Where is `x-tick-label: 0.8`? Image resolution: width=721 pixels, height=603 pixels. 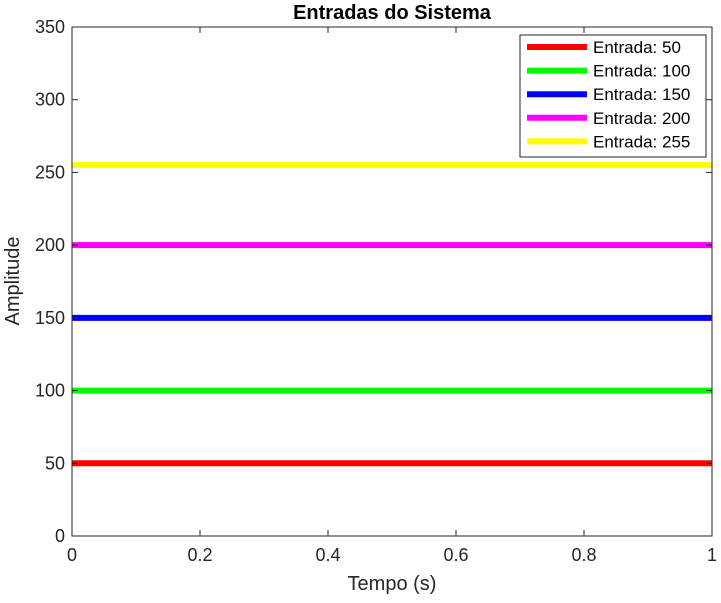
x-tick-label: 0.8 is located at coordinates (583, 555).